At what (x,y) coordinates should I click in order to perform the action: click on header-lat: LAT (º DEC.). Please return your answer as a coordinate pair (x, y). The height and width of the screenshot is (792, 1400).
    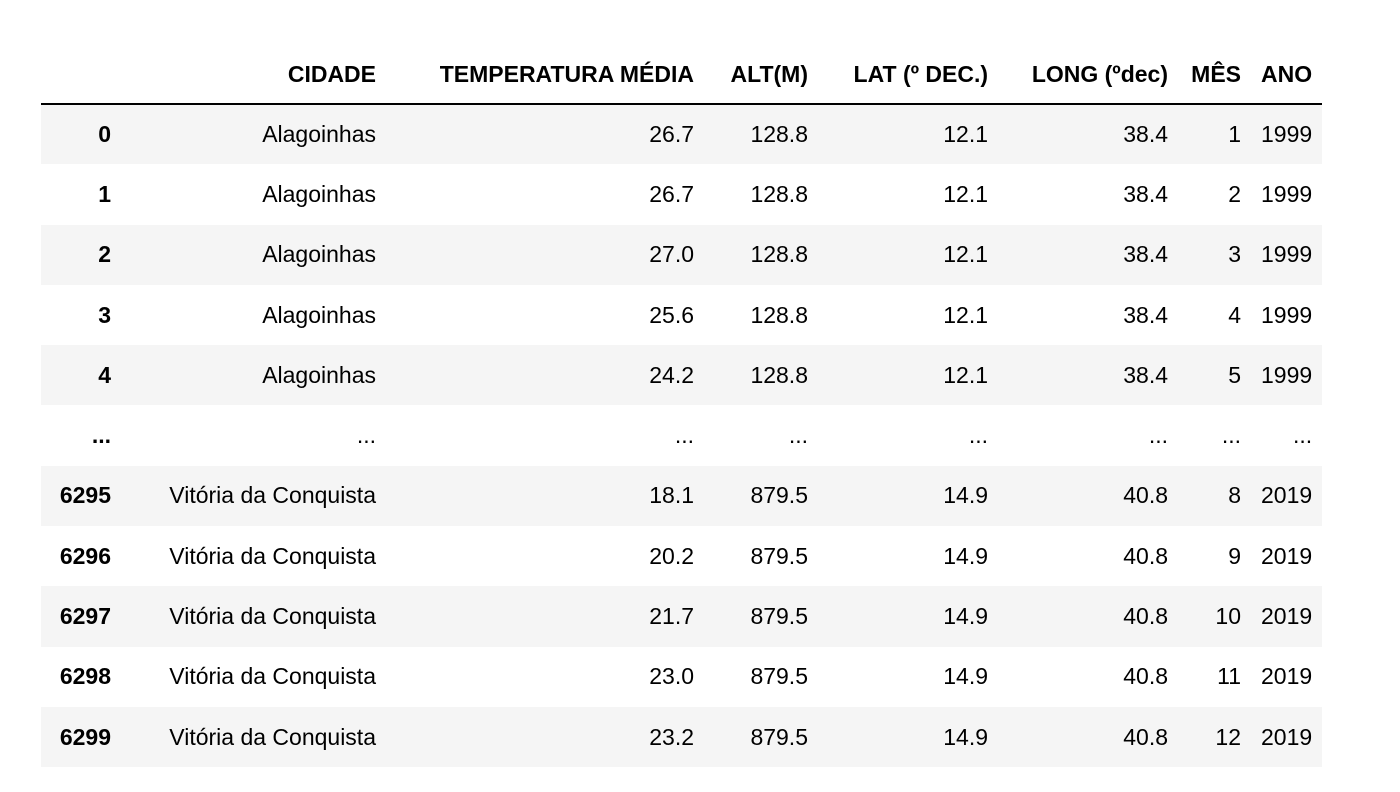
    Looking at the image, I should click on (908, 75).